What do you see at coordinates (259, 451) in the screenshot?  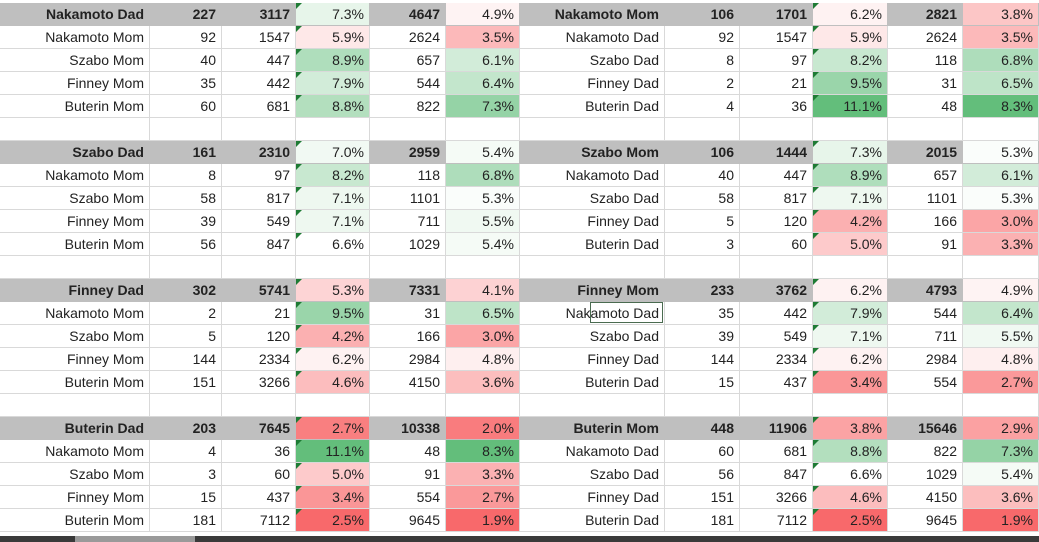 I see `left-total-cell: 36` at bounding box center [259, 451].